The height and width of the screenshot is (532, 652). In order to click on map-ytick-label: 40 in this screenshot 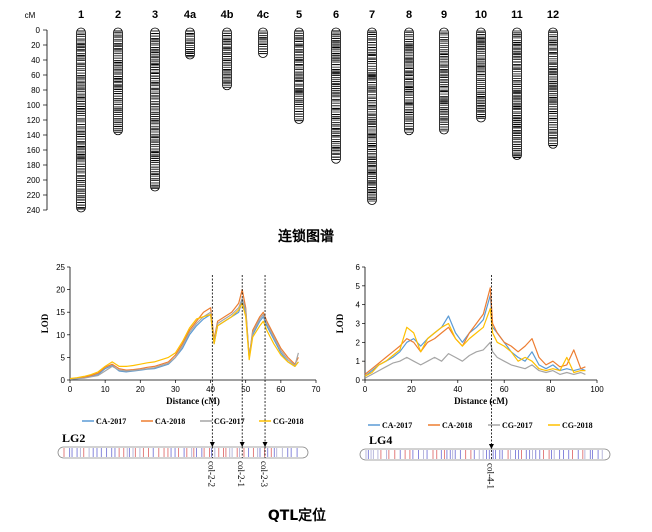, I will do `click(35, 60)`.